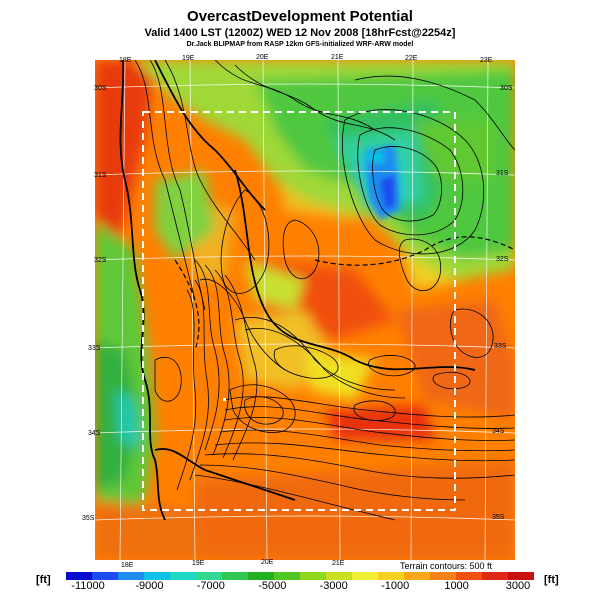  What do you see at coordinates (506, 88) in the screenshot?
I see `right-lat-label: 30S` at bounding box center [506, 88].